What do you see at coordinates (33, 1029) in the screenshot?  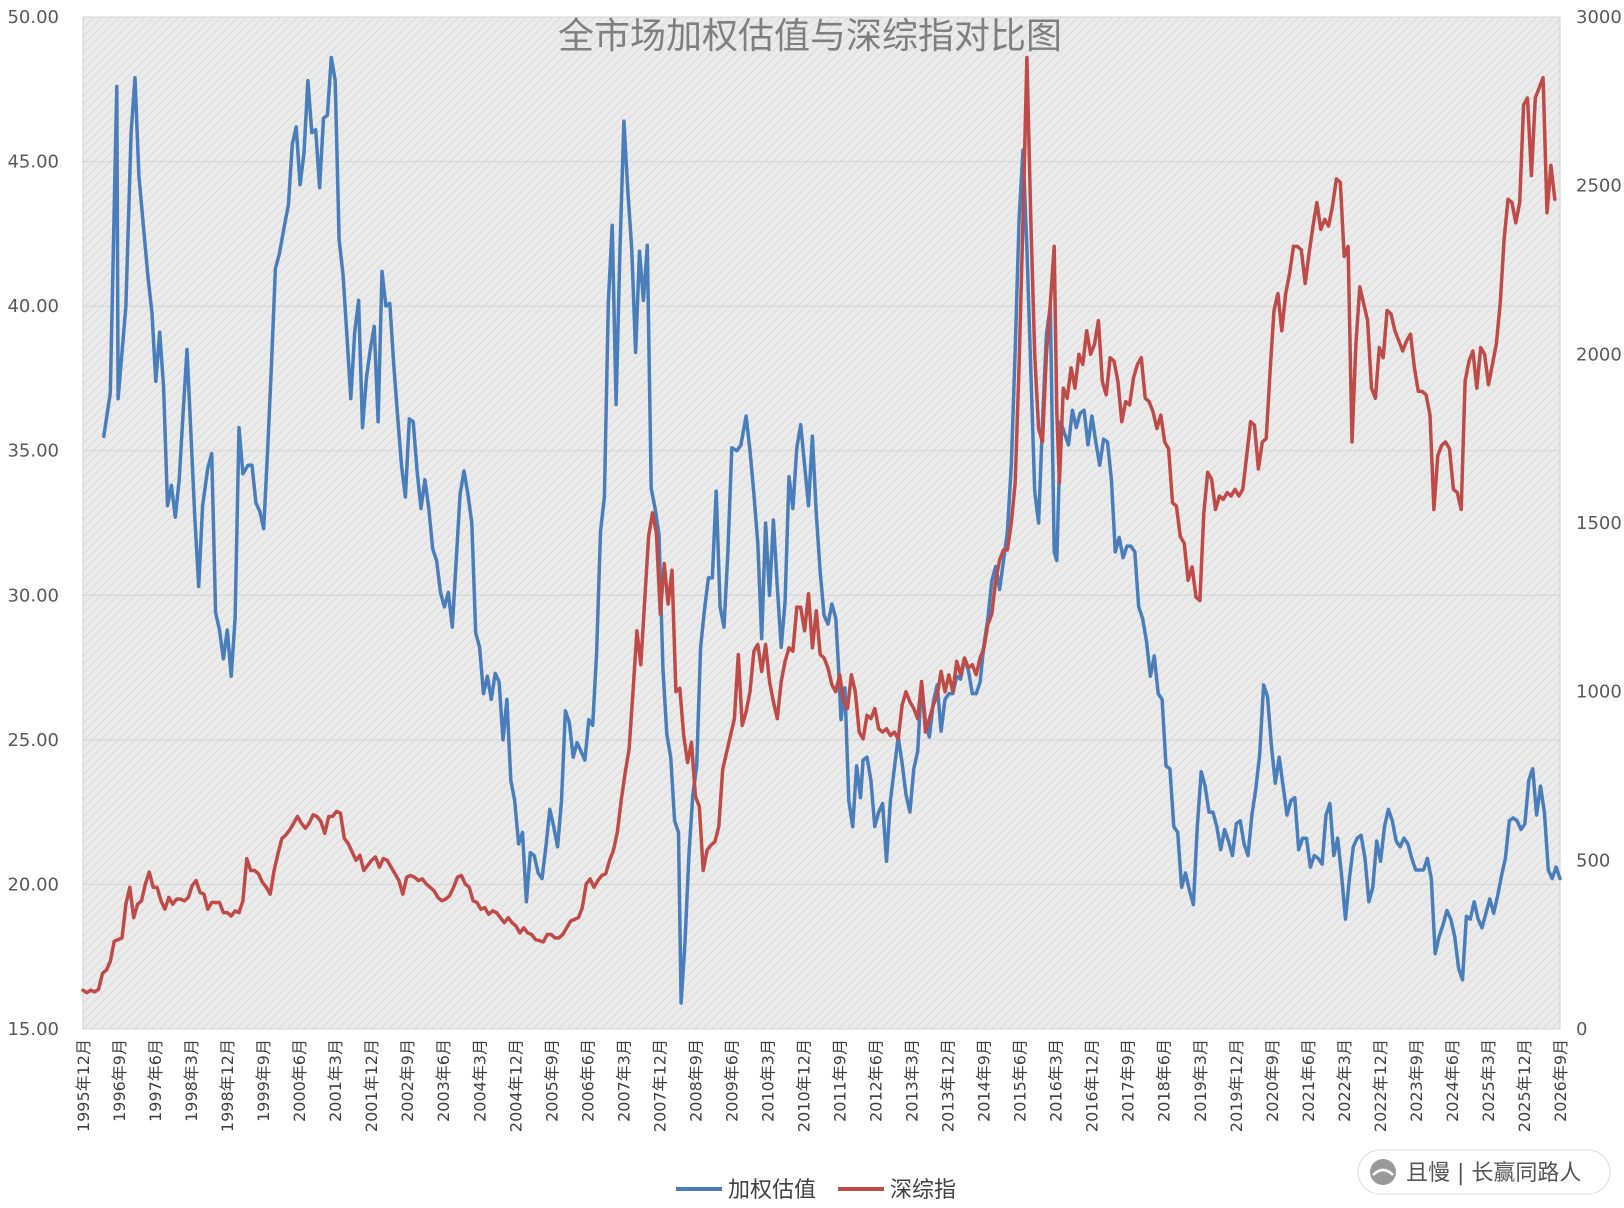 I see `left-tick-label: 15.00` at bounding box center [33, 1029].